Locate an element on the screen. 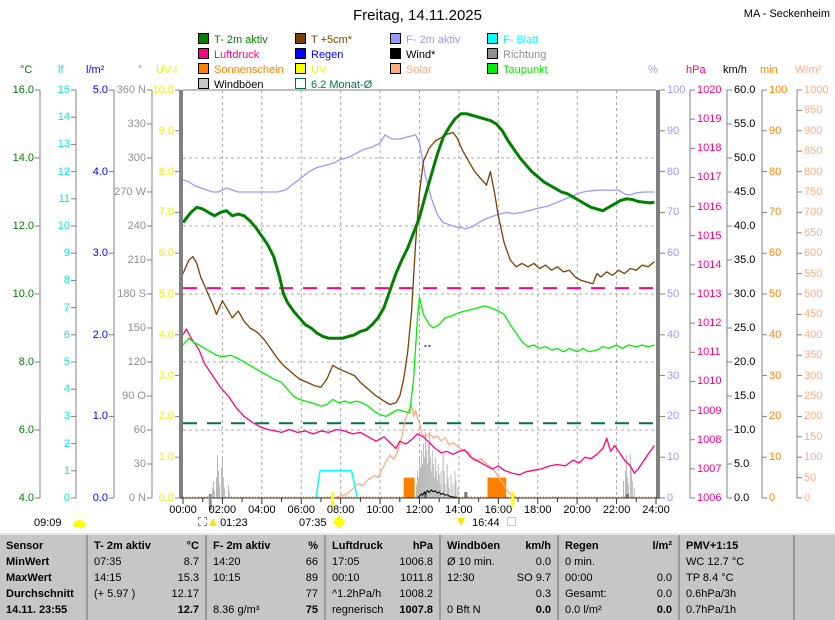 The height and width of the screenshot is (620, 835). table-cell-b: 8.7 is located at coordinates (191, 562).